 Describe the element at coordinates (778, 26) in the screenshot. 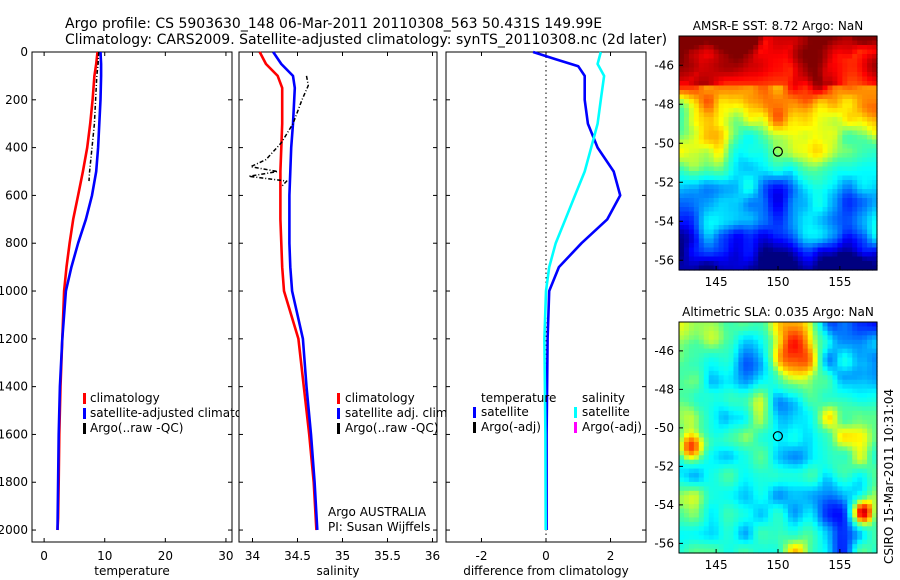

I see `sst_map-title: AMSR-E SST: 8.72 Argo: NaN` at that location.